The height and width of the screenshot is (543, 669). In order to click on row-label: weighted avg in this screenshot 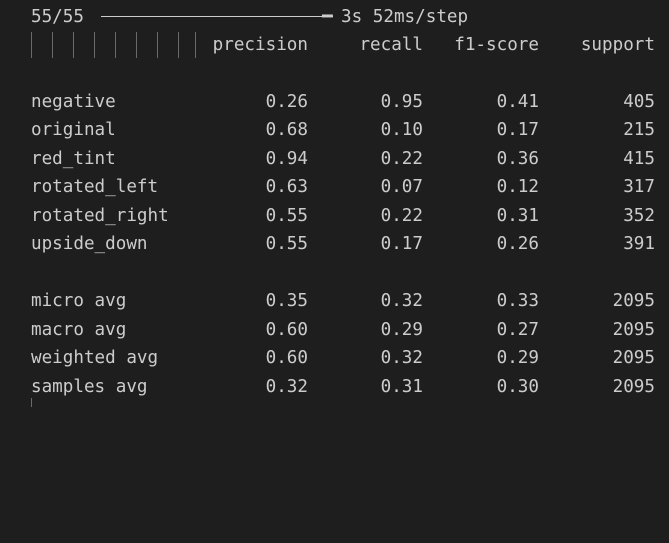, I will do `click(95, 358)`.